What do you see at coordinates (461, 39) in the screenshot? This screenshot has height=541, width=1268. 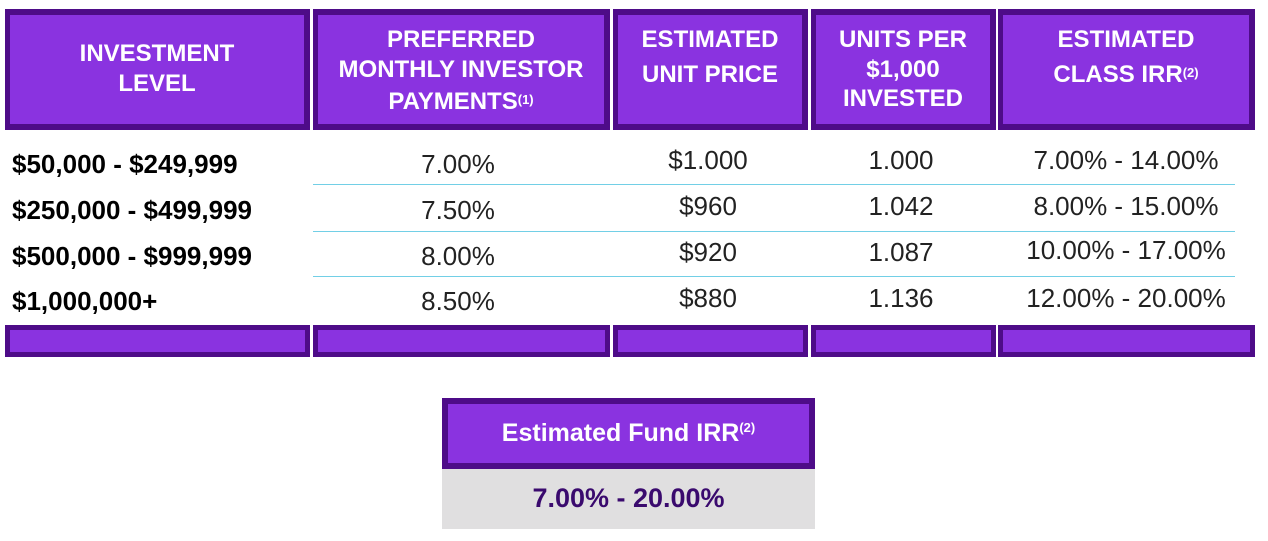 I see `header-payments-line1: PREFERRED` at bounding box center [461, 39].